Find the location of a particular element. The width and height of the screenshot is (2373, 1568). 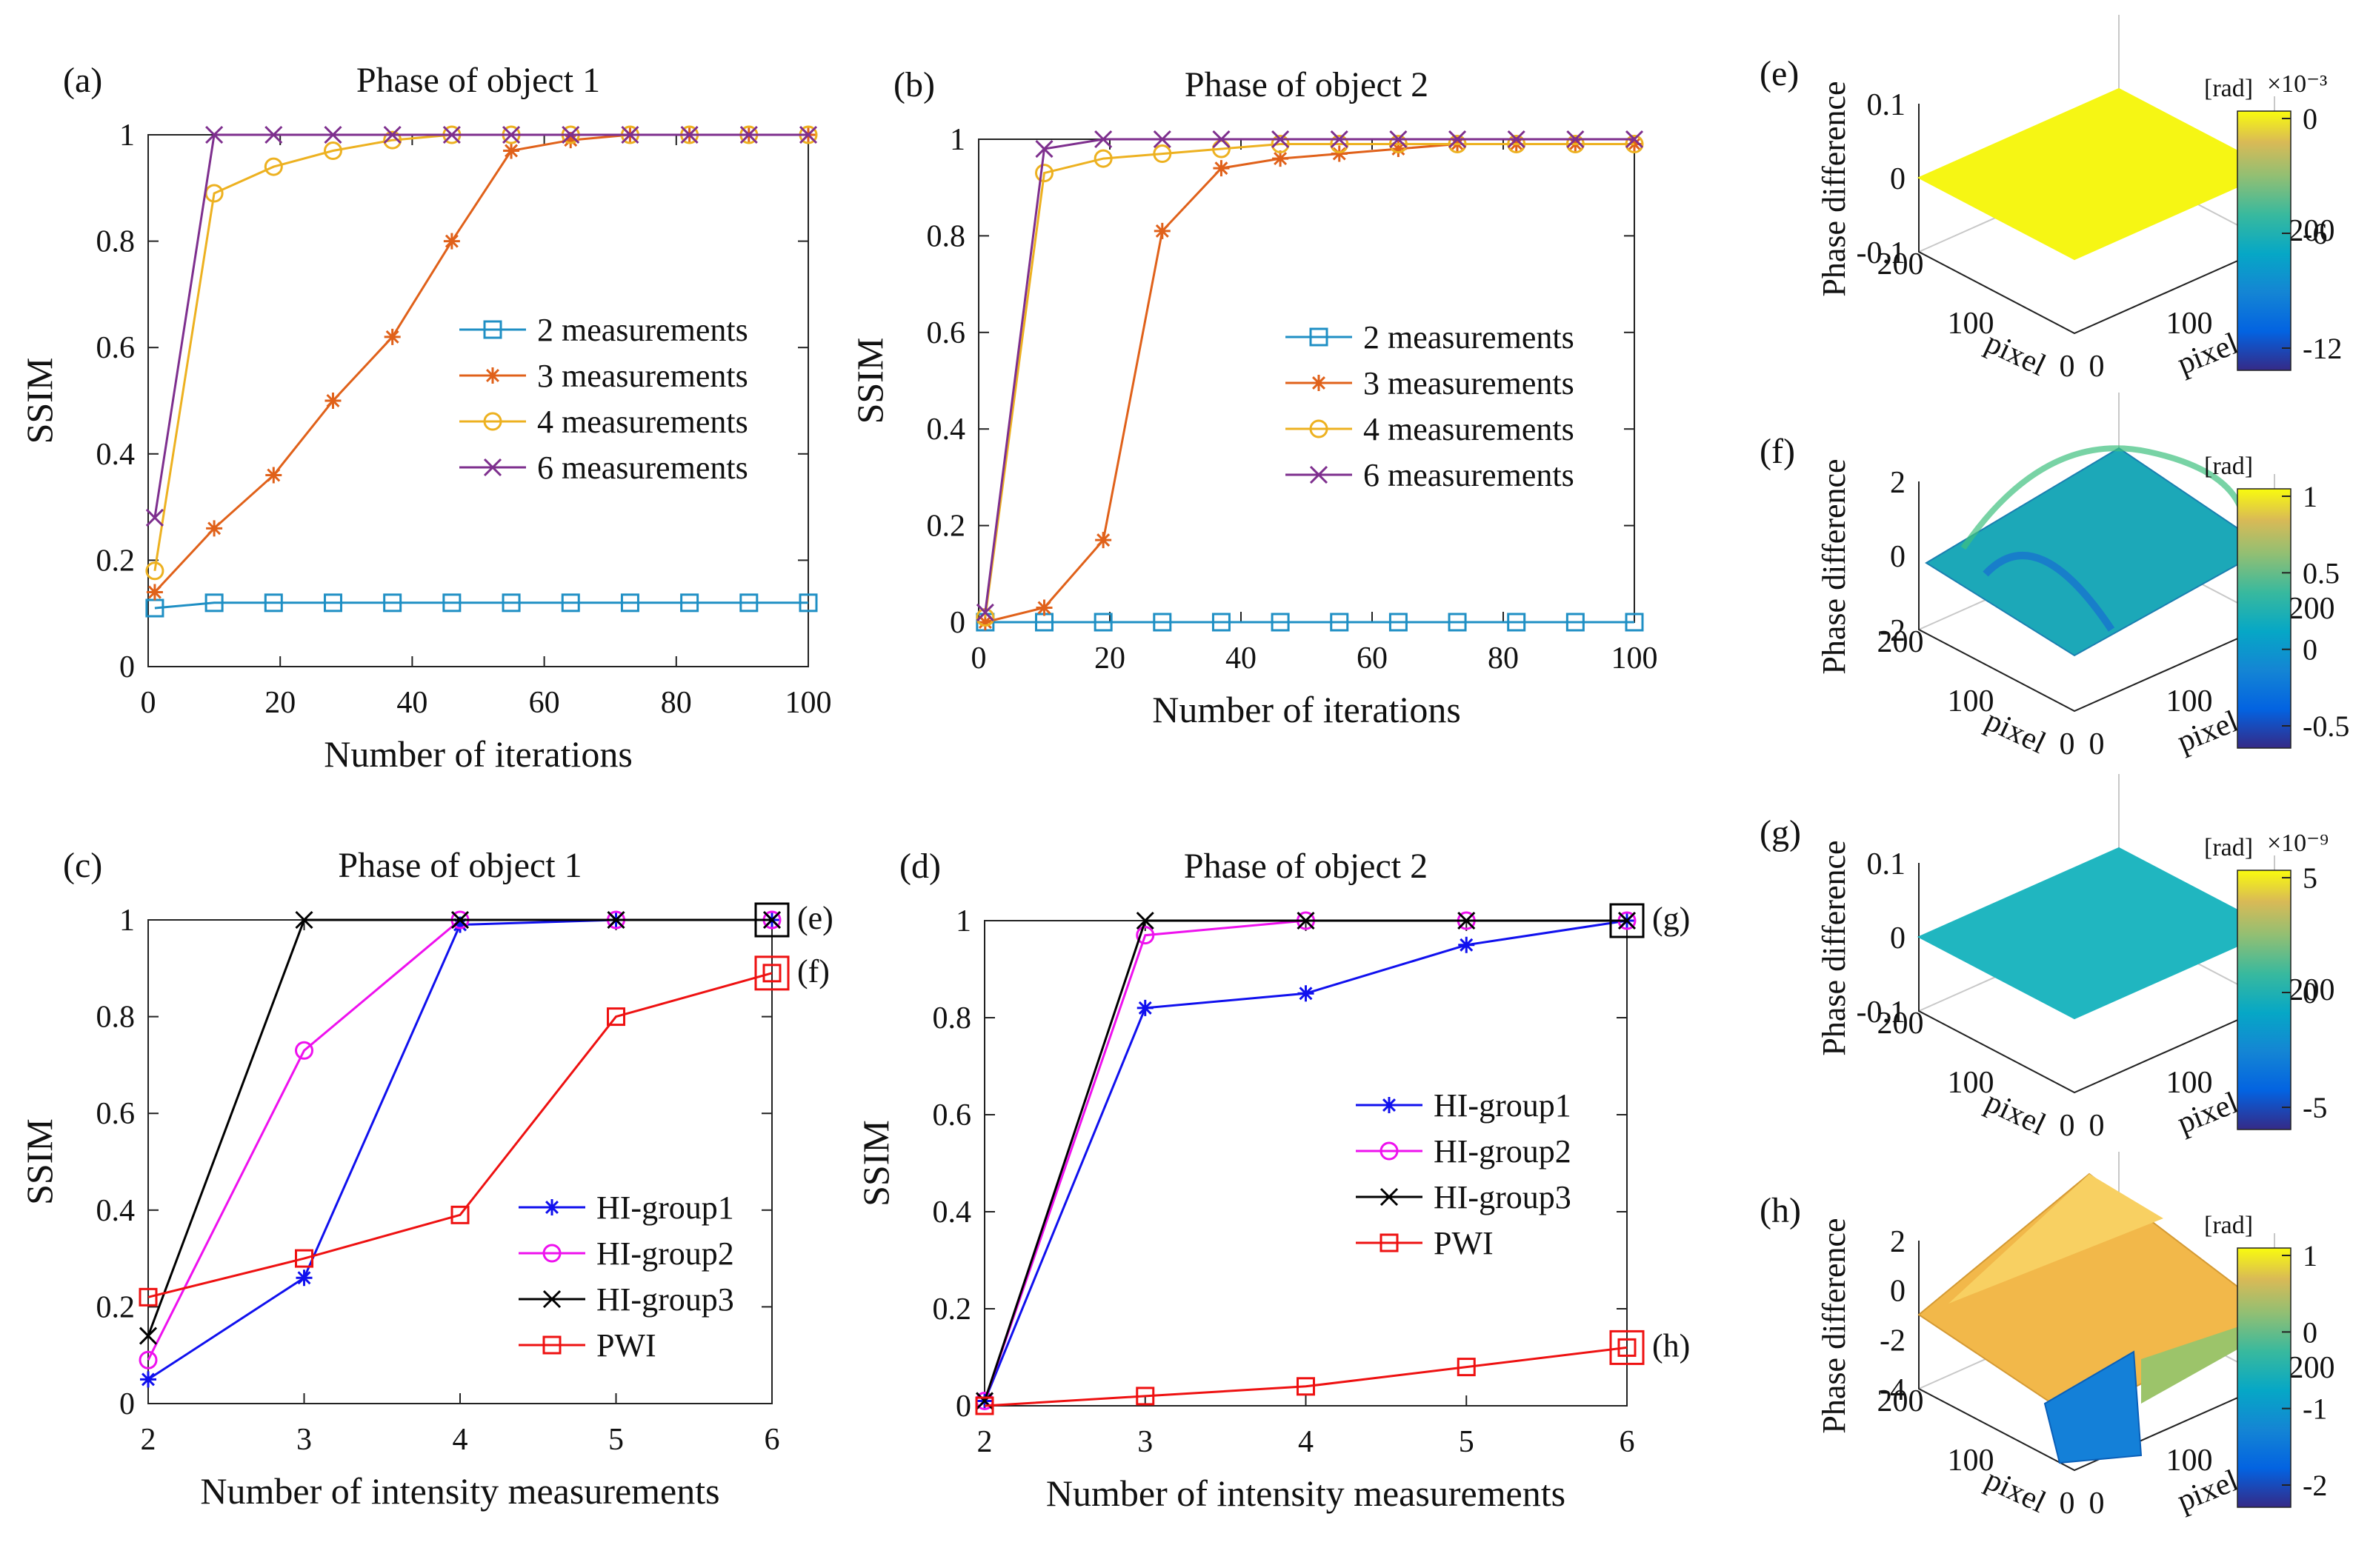

series-hi-group3 is located at coordinates (460, 1128).